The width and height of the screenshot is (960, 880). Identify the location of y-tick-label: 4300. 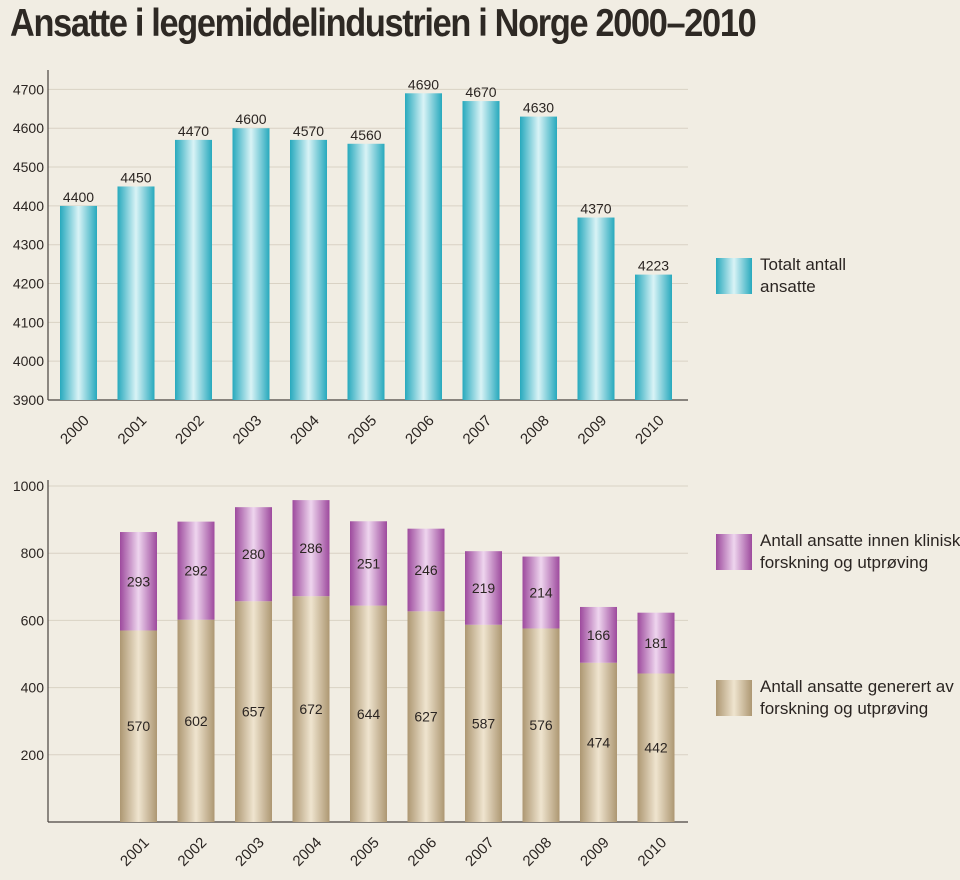
(28, 245).